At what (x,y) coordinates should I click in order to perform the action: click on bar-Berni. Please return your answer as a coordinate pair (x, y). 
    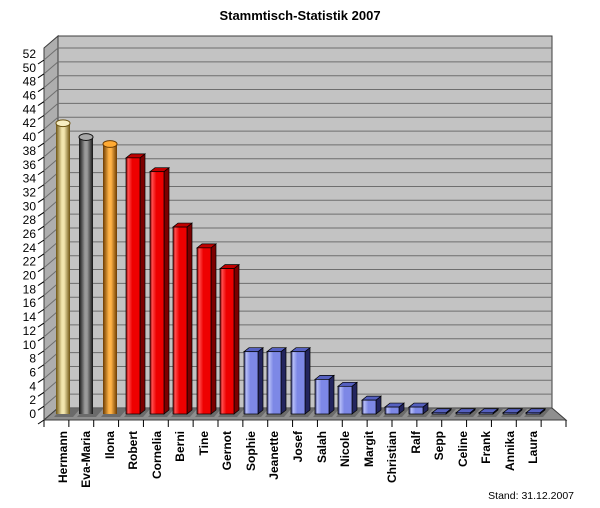
    Looking at the image, I should click on (180, 320).